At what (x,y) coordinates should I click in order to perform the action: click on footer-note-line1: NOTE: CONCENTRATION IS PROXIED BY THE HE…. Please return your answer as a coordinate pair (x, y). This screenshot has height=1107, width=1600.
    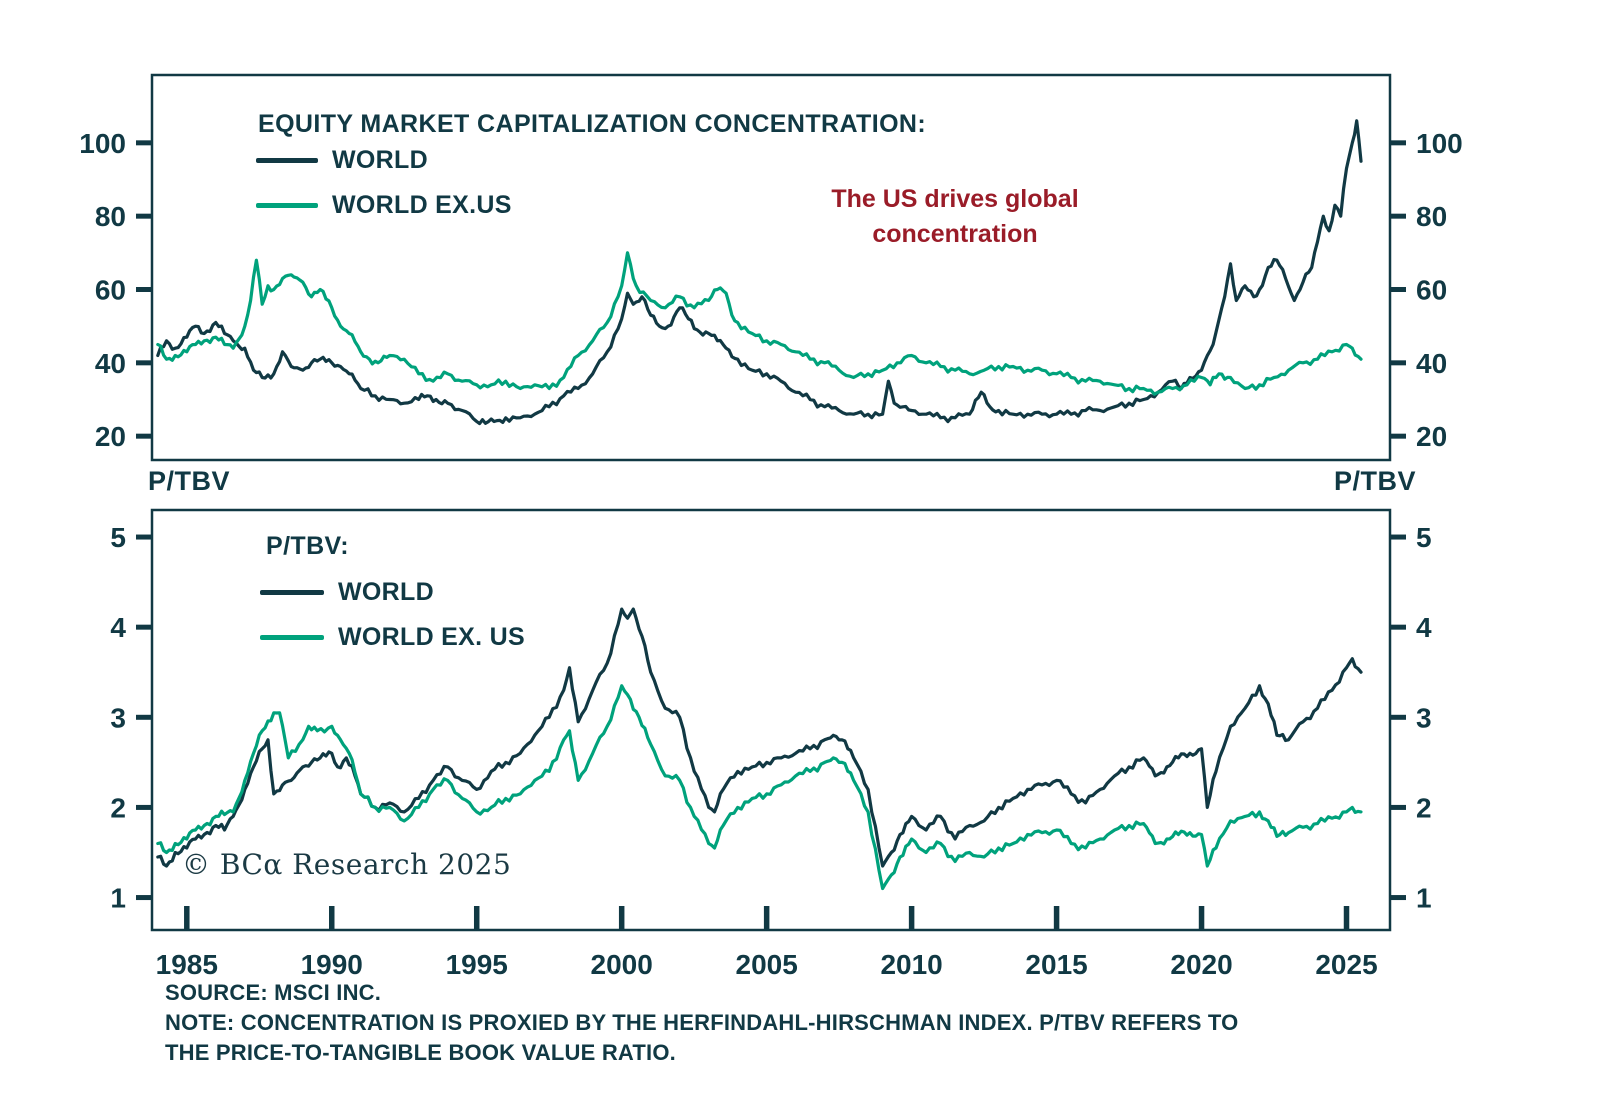
    Looking at the image, I should click on (702, 1022).